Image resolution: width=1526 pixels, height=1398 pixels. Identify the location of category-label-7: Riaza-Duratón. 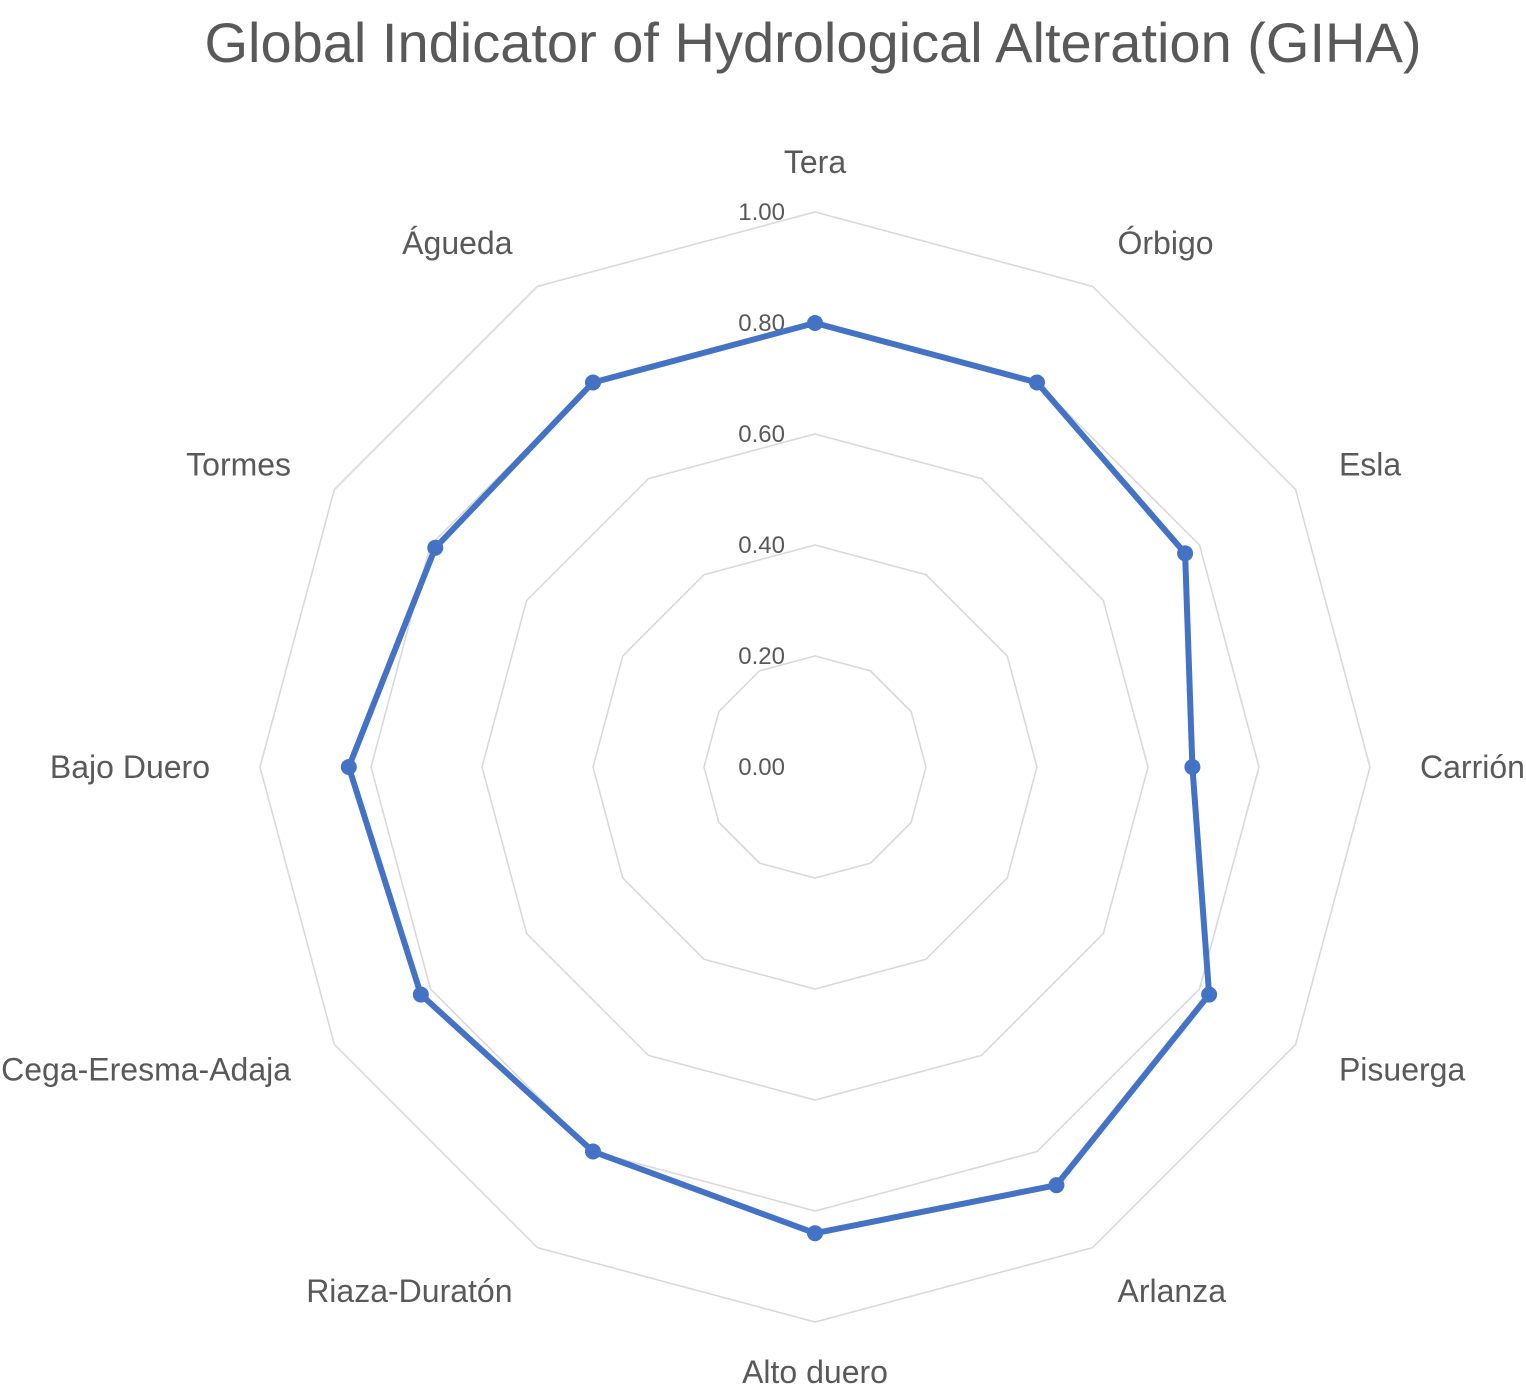
(409, 1291).